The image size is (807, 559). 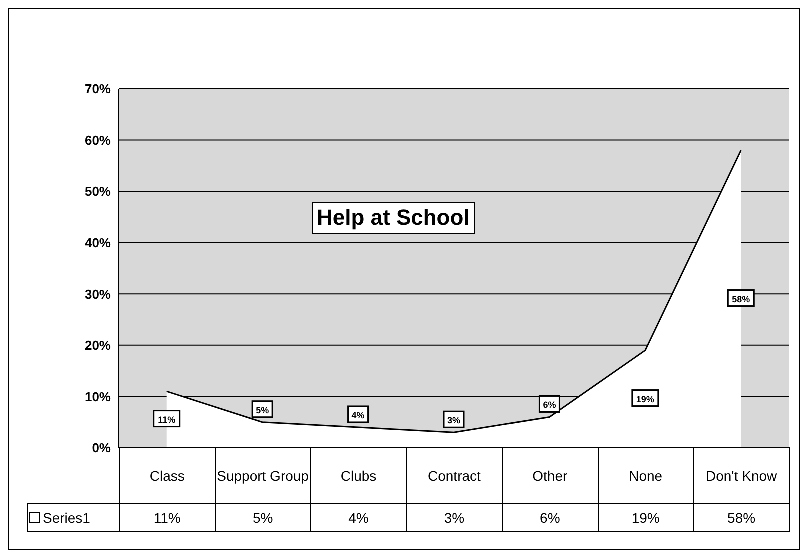 I want to click on x-tick-label: Don't Know, so click(x=742, y=476).